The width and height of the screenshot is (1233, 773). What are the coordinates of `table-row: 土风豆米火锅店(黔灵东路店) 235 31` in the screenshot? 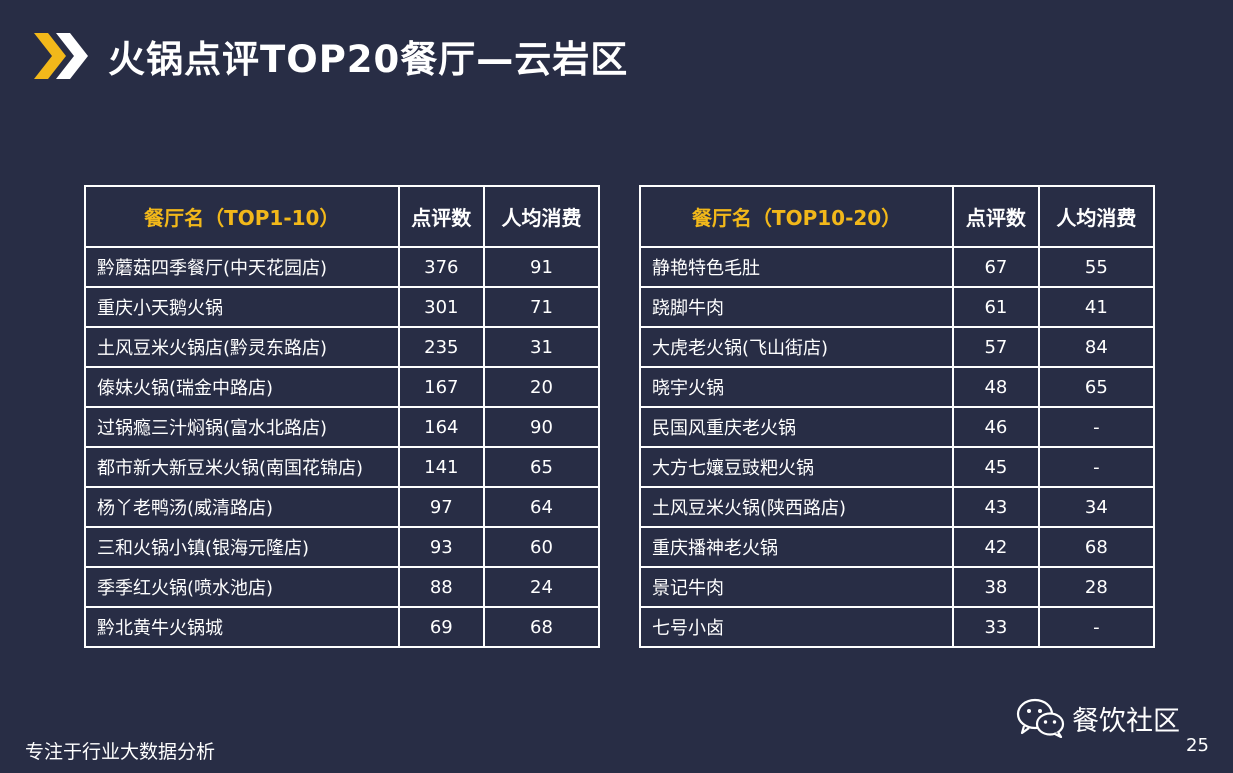 It's located at (342, 347).